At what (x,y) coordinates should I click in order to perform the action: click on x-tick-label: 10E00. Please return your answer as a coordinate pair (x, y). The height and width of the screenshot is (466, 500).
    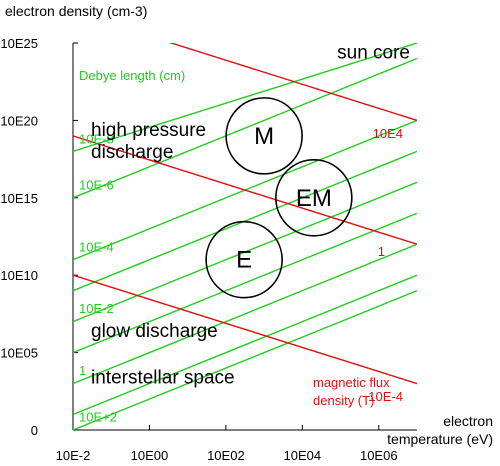
    Looking at the image, I should click on (150, 455).